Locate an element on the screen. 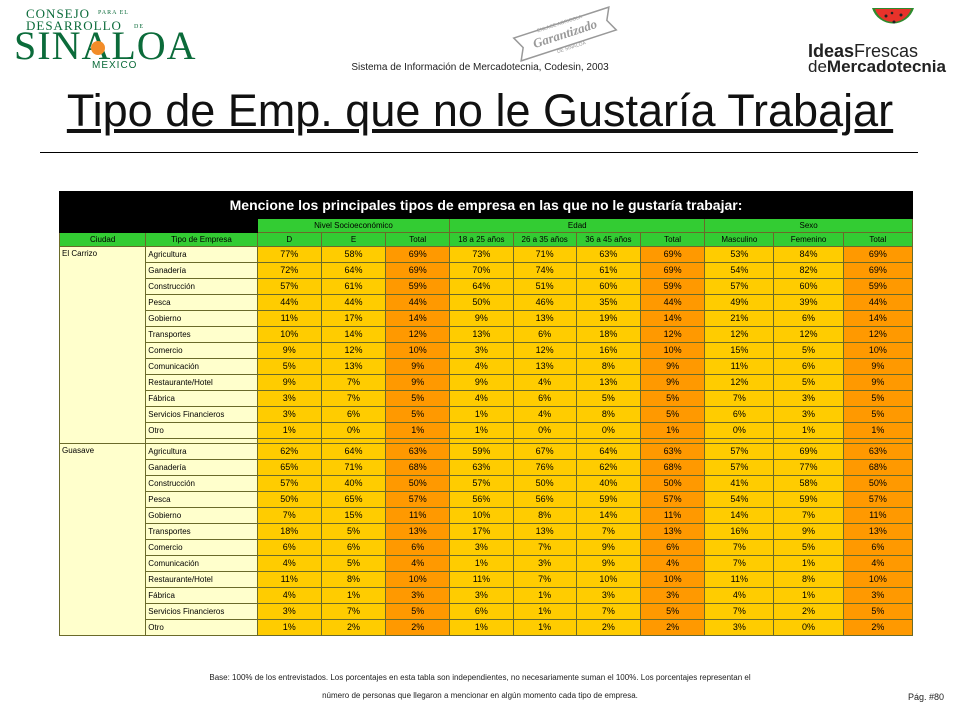  value-cell: 73% is located at coordinates (481, 254).